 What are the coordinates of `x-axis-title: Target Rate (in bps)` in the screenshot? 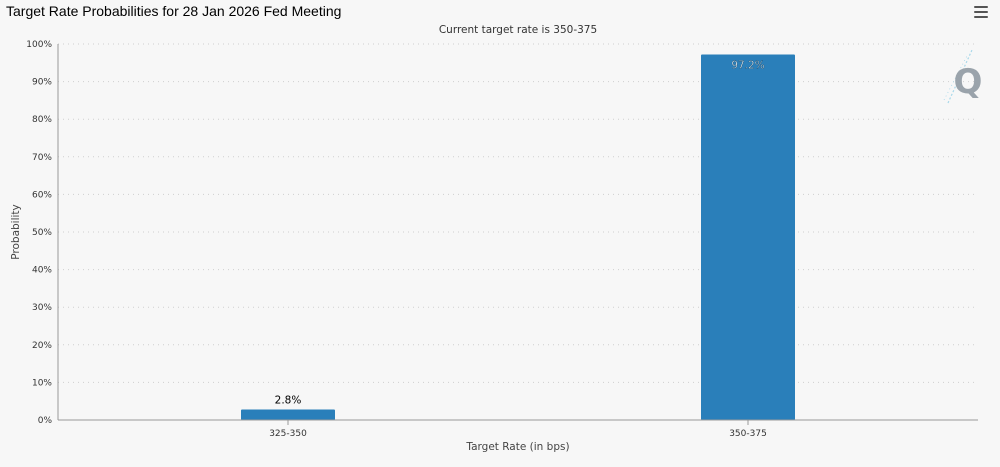 It's located at (517, 447).